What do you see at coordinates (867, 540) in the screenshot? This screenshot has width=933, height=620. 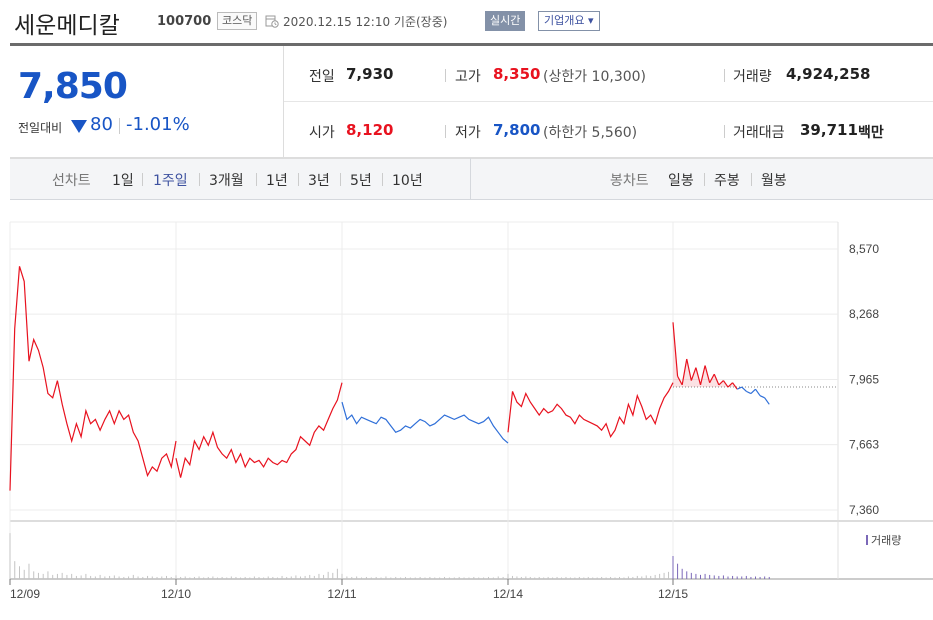 I see `volume-legend-swatch` at bounding box center [867, 540].